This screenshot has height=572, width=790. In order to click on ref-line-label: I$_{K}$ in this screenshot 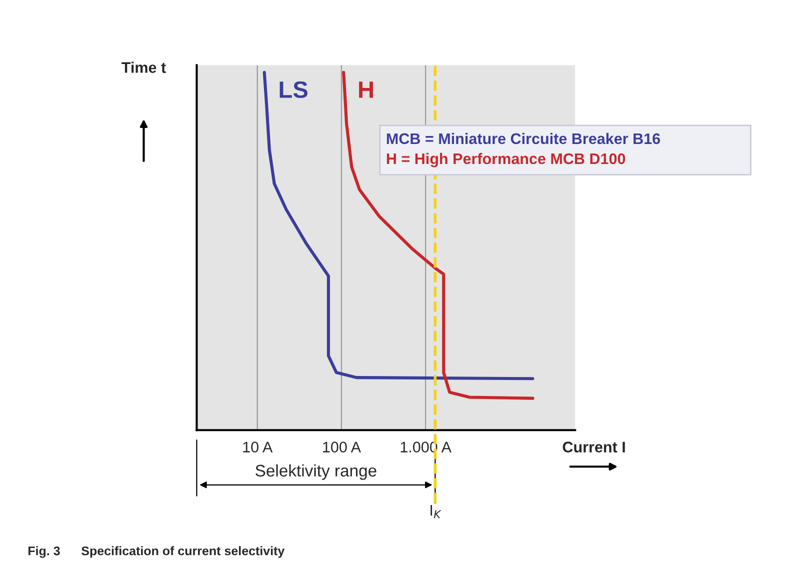, I will do `click(436, 511)`.